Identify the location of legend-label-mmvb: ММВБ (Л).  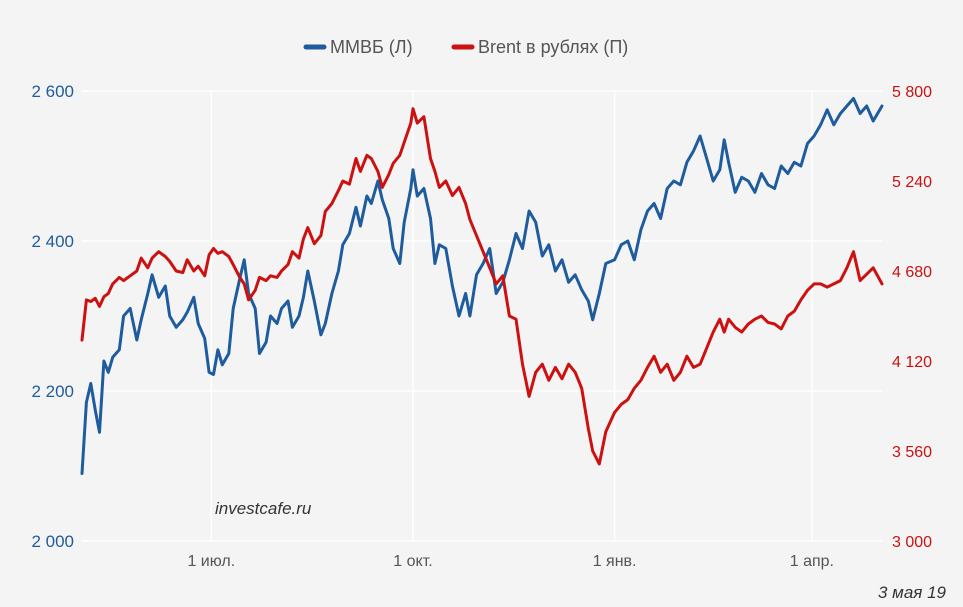
(371, 47).